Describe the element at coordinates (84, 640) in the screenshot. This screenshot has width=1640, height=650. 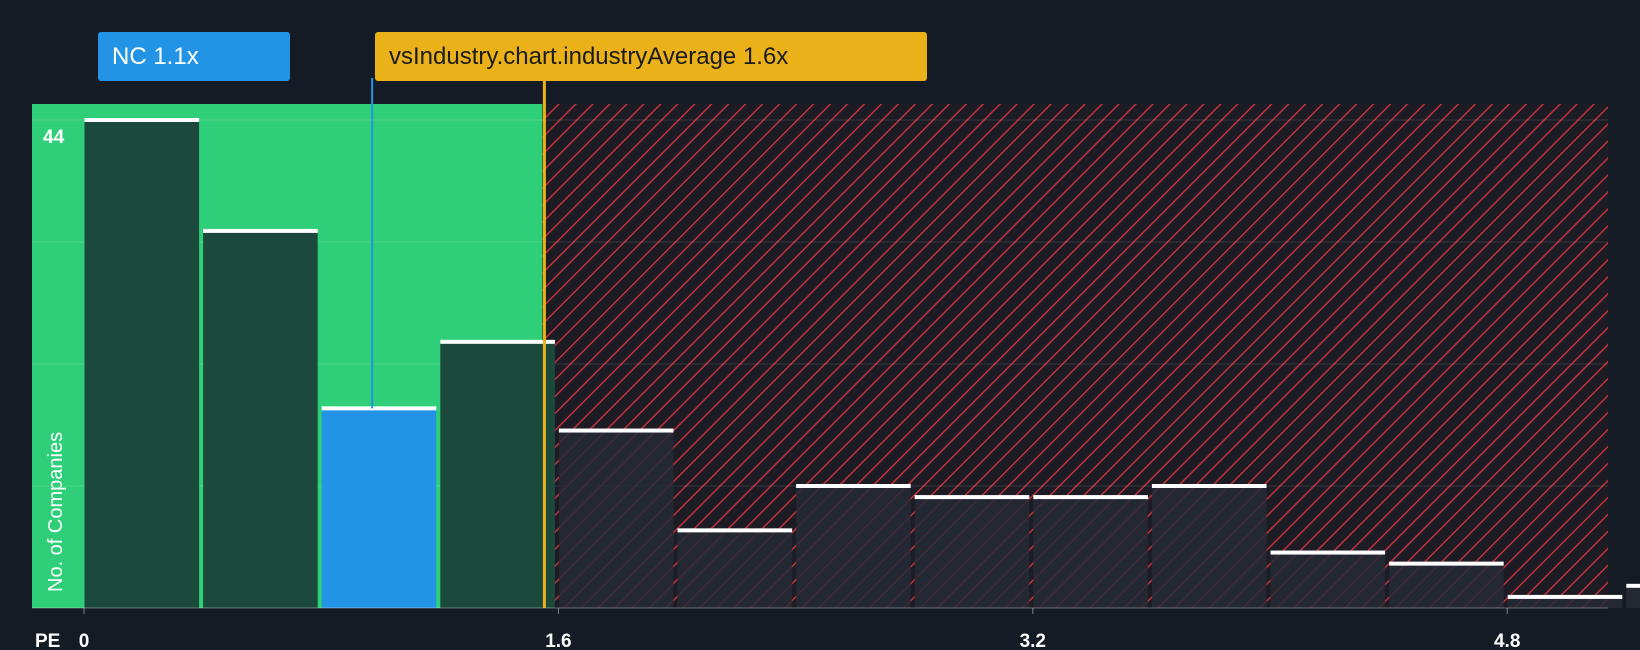
I see `x-tick-label-0: 0` at that location.